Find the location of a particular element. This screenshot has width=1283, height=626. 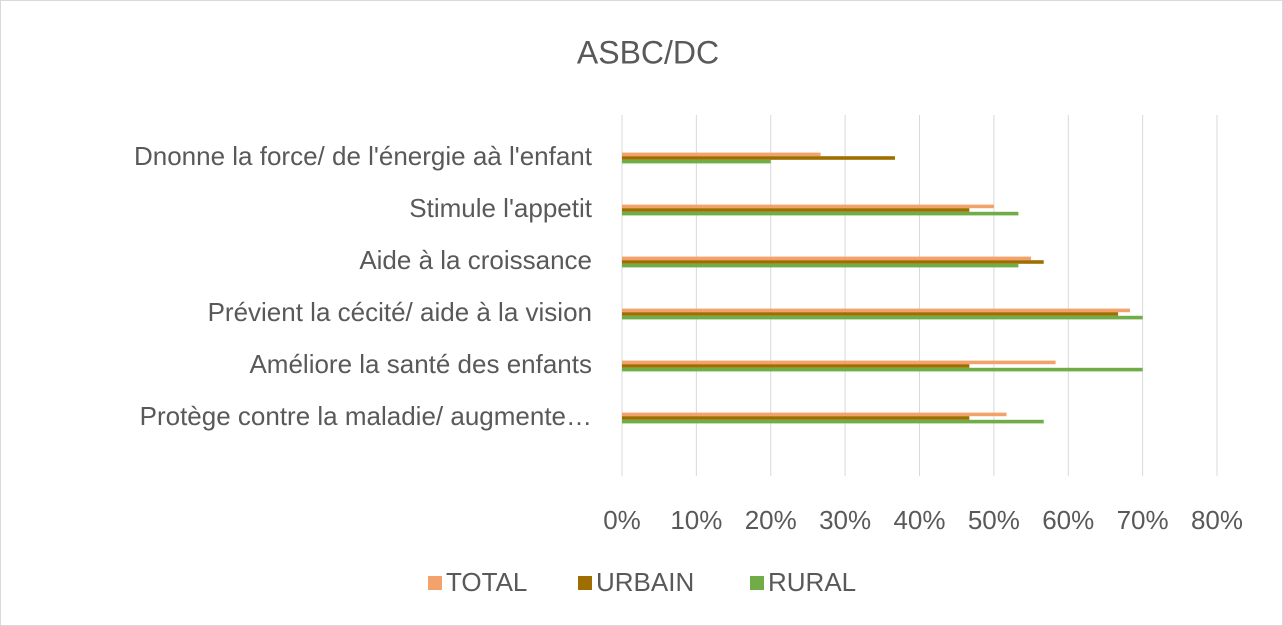

legend-label: TOTAL is located at coordinates (486, 582).